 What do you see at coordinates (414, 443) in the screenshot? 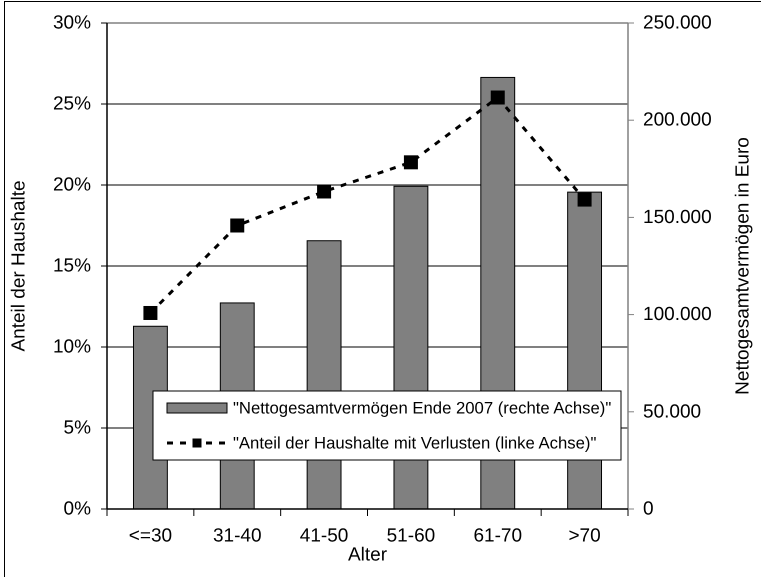
I see `legend-label: "Anteil der Haushalte mit Verlusten (linke Achse)"` at bounding box center [414, 443].